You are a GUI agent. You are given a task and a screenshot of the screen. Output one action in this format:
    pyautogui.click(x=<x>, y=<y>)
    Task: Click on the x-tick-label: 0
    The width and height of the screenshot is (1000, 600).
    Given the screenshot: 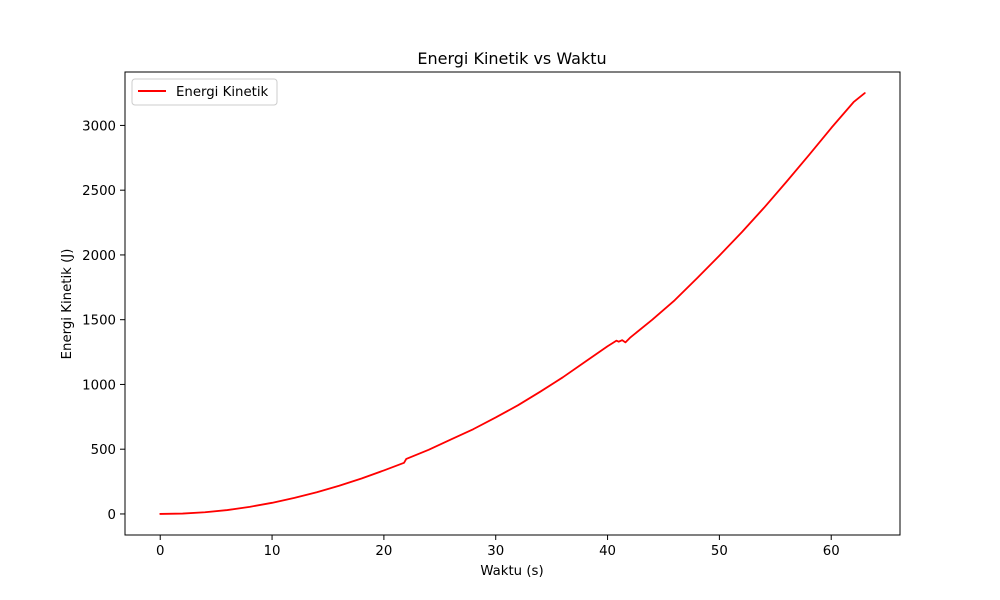 What is the action you would take?
    pyautogui.click(x=160, y=551)
    